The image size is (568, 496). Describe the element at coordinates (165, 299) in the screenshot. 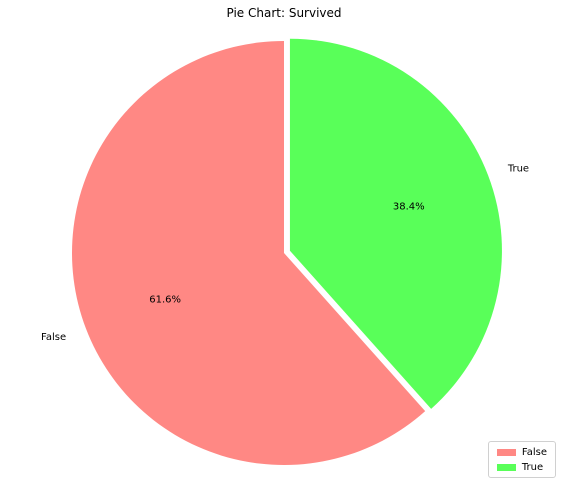

I see `pct-label-false: 61.6%` at that location.